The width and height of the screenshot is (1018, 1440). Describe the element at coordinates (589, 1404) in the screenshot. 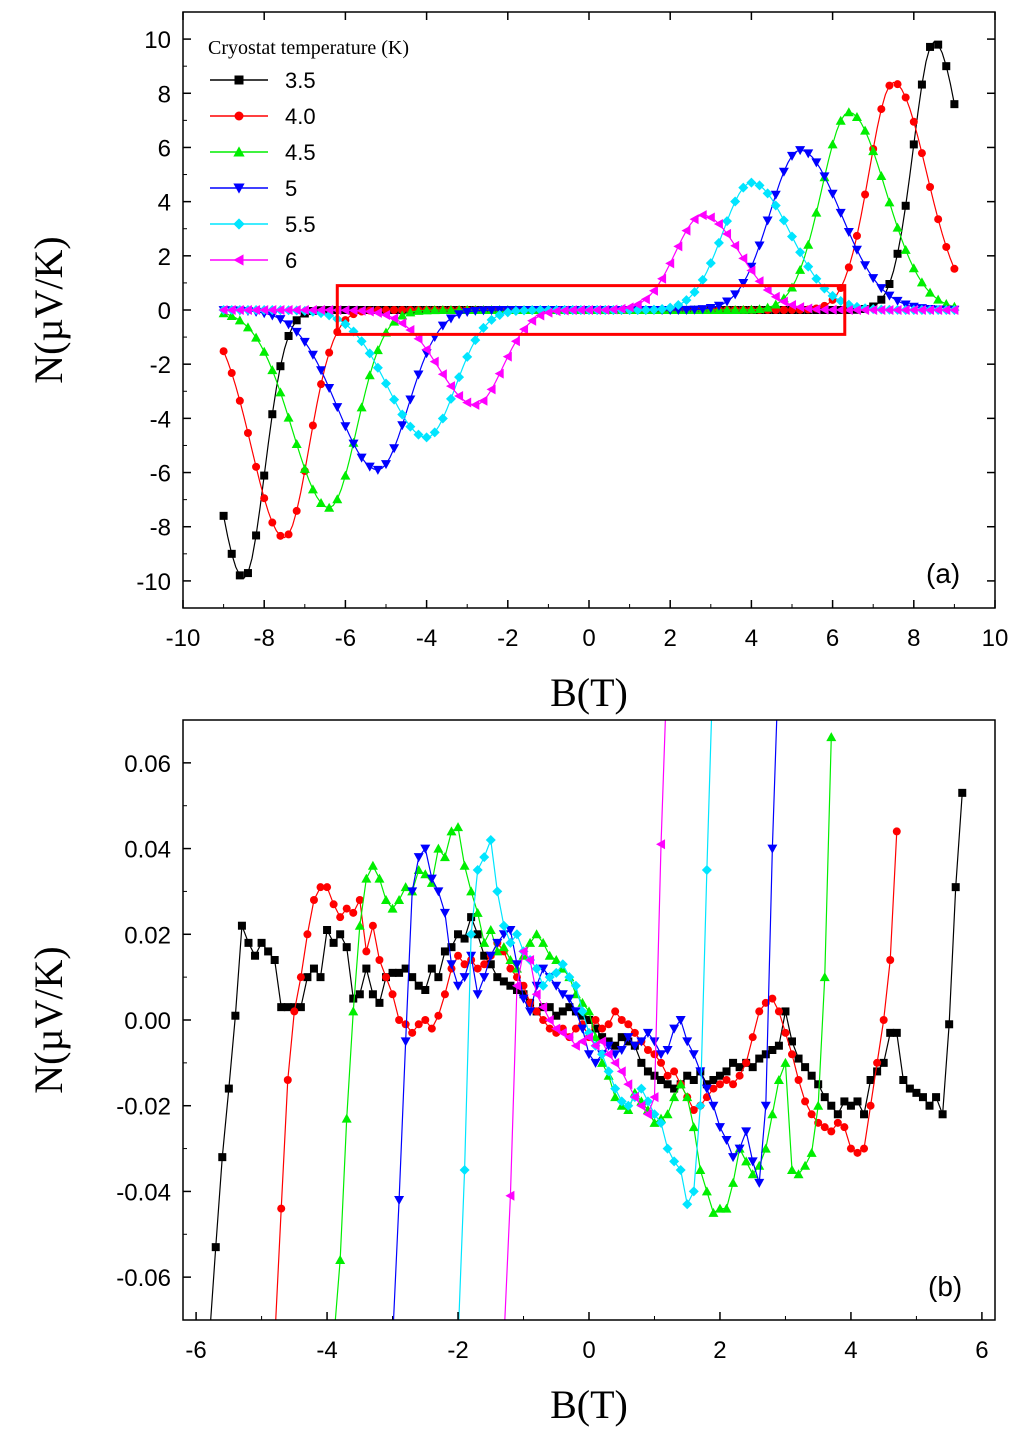

I see `panel-b-xlabel: B(T)` at that location.